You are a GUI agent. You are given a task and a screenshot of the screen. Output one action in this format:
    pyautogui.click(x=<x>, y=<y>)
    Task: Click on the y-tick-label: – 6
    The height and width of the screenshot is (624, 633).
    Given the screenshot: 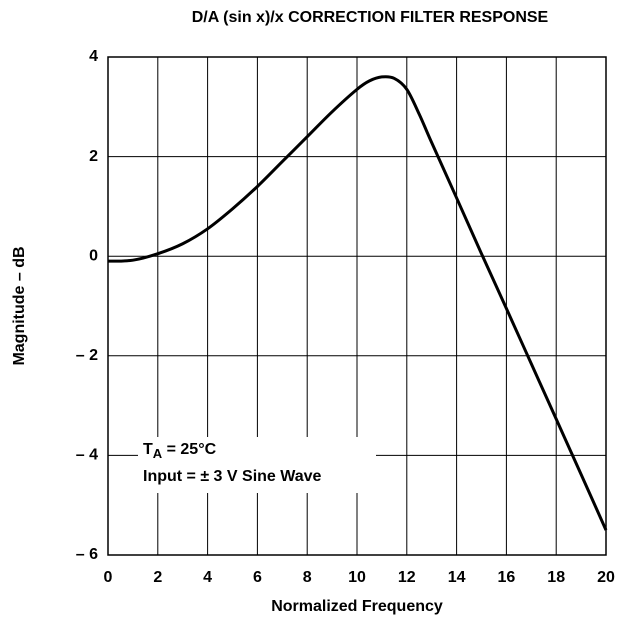 What is the action you would take?
    pyautogui.click(x=87, y=554)
    